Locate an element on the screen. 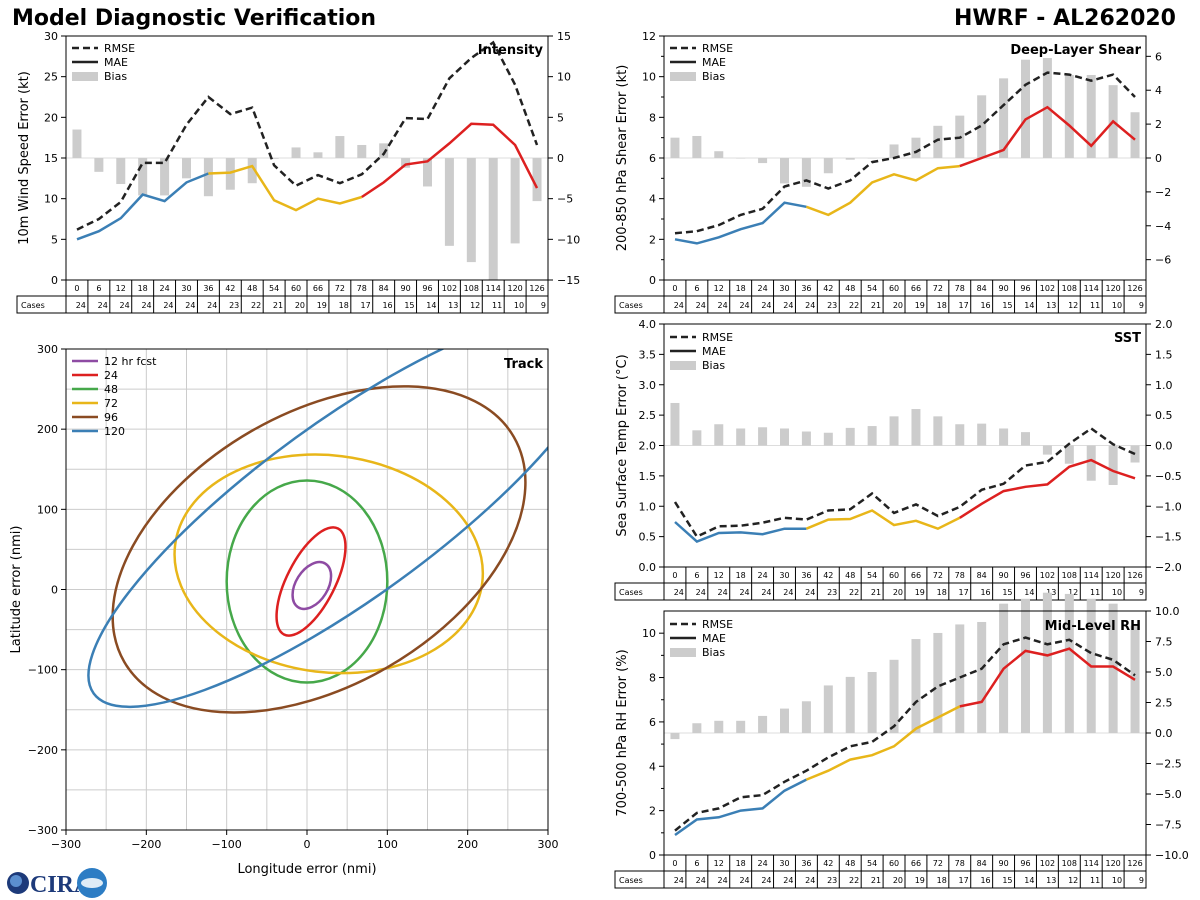 This screenshot has width=1200, height=900. shear-case-value: 23 is located at coordinates (832, 305).